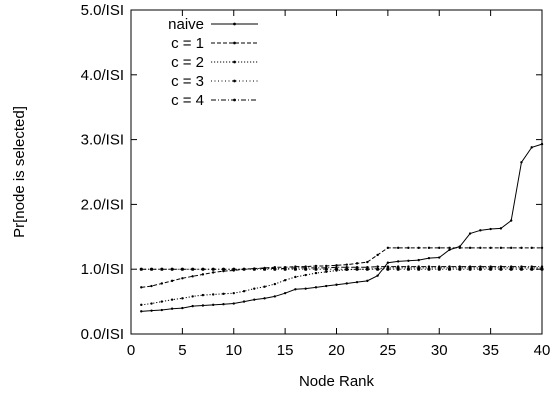  I want to click on legend-item: c = 2, so click(214, 62).